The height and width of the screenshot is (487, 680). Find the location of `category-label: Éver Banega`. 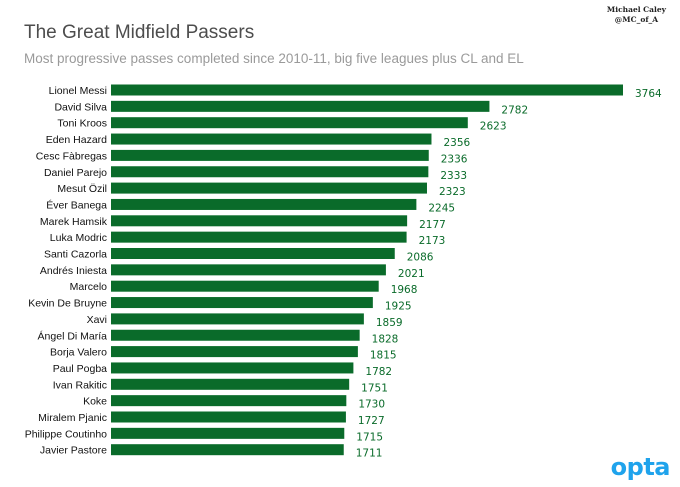

category-label: Éver Banega is located at coordinates (76, 204).